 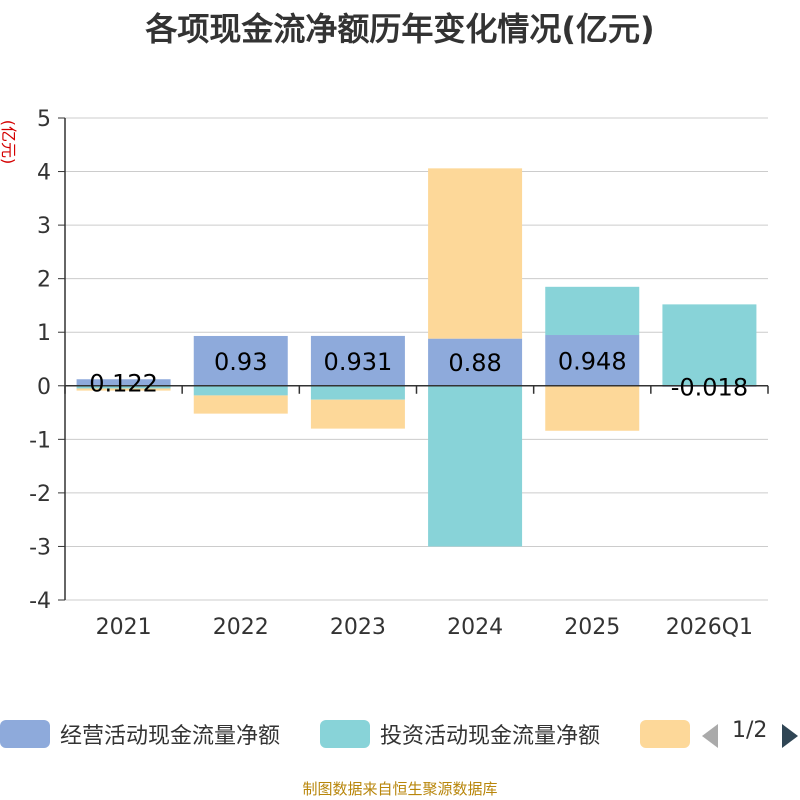 I want to click on y-tick-label: -4, so click(x=40, y=601).